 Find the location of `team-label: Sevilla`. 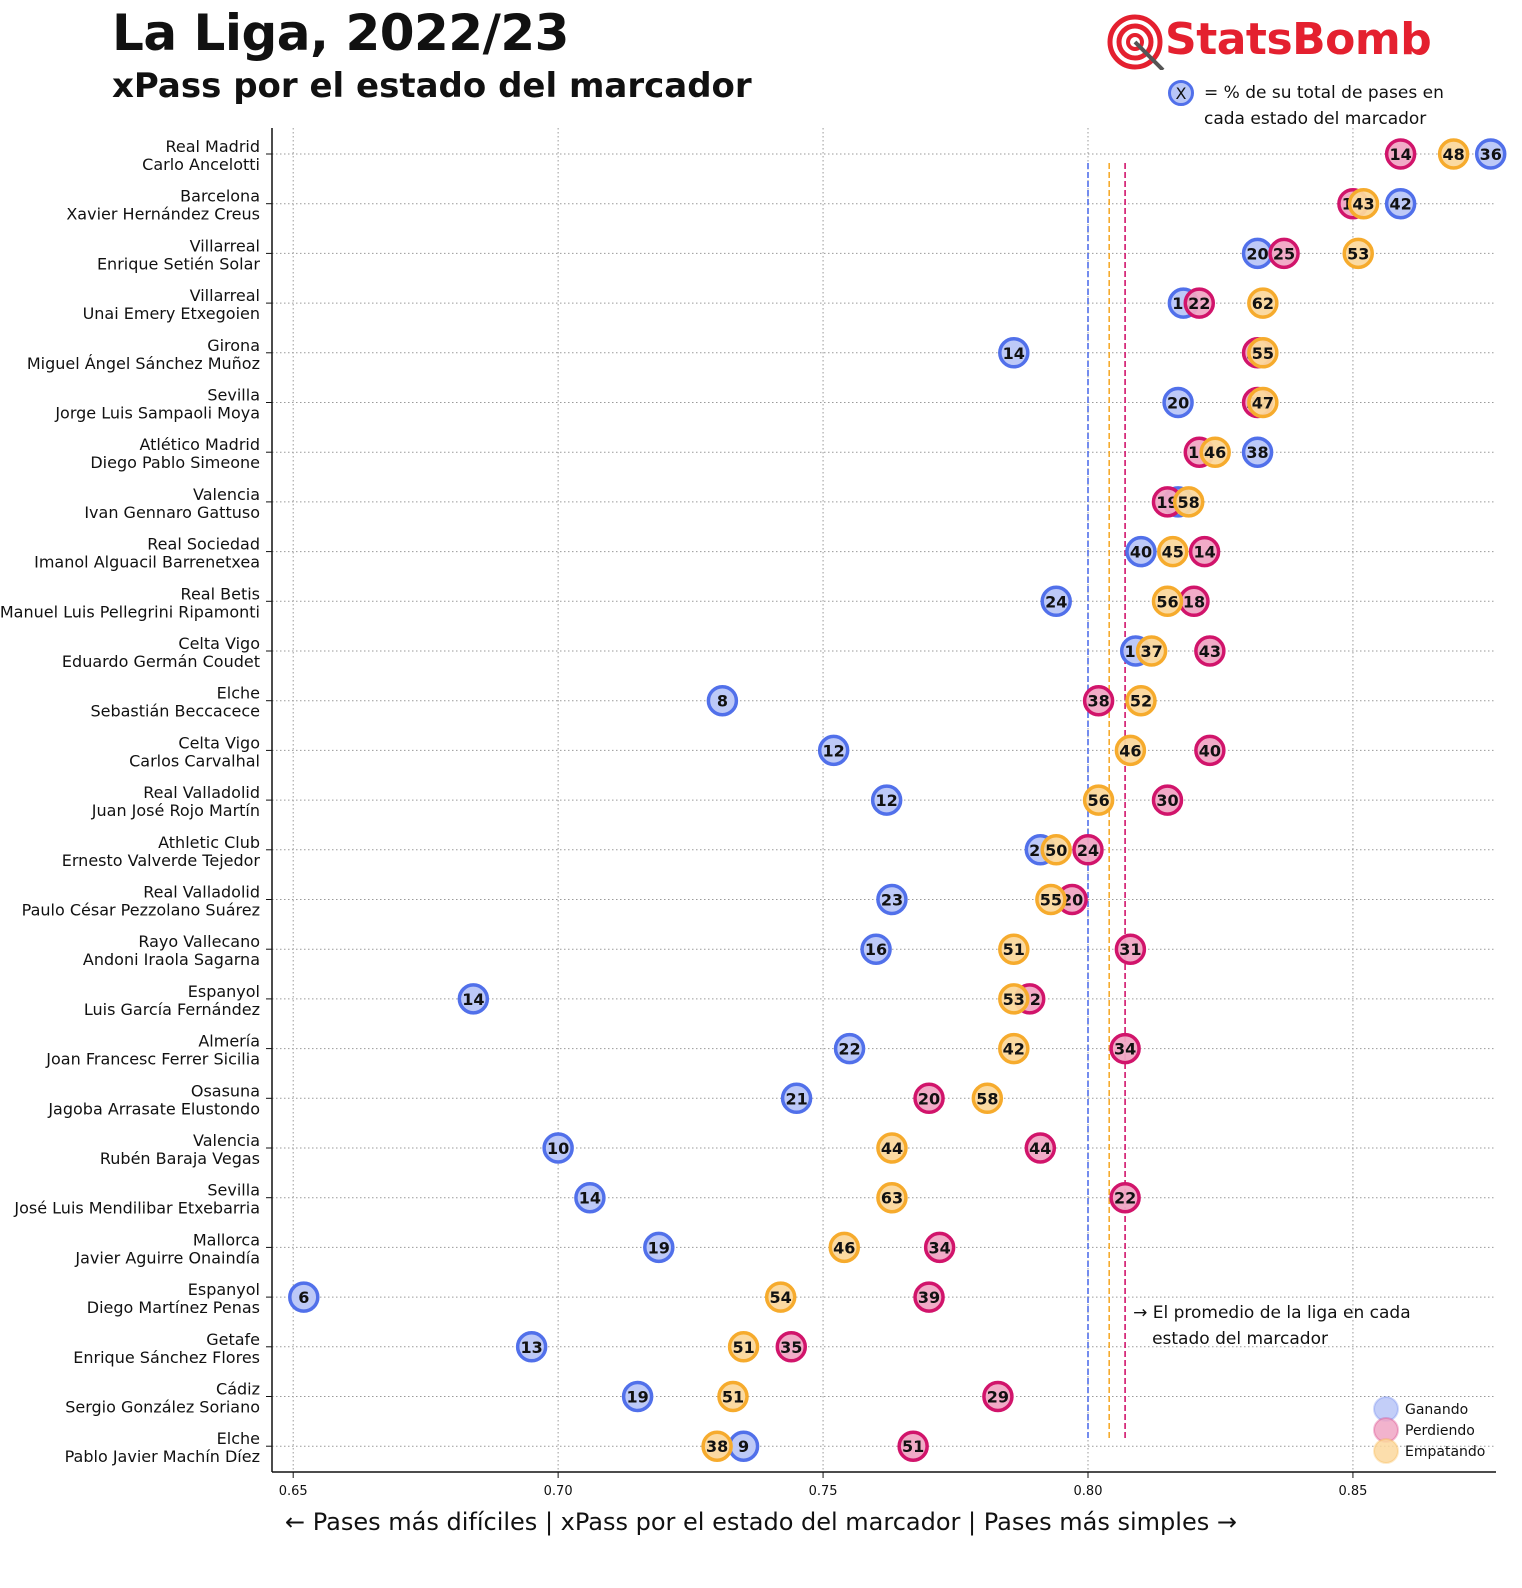

team-label: Sevilla is located at coordinates (233, 395).